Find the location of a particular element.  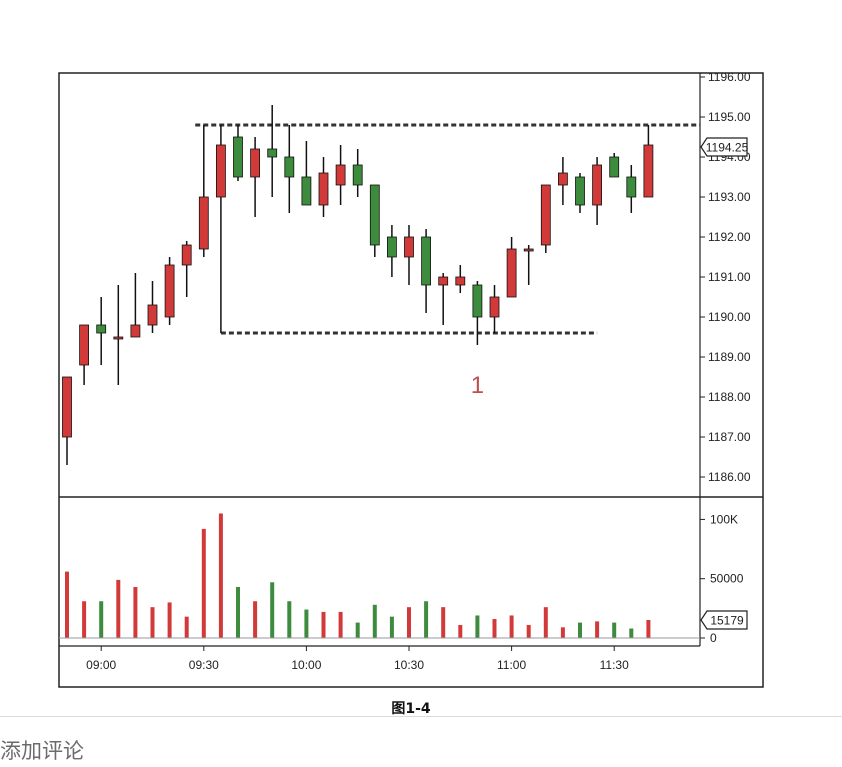

price-tick-label: 1188.00 is located at coordinates (729, 397).